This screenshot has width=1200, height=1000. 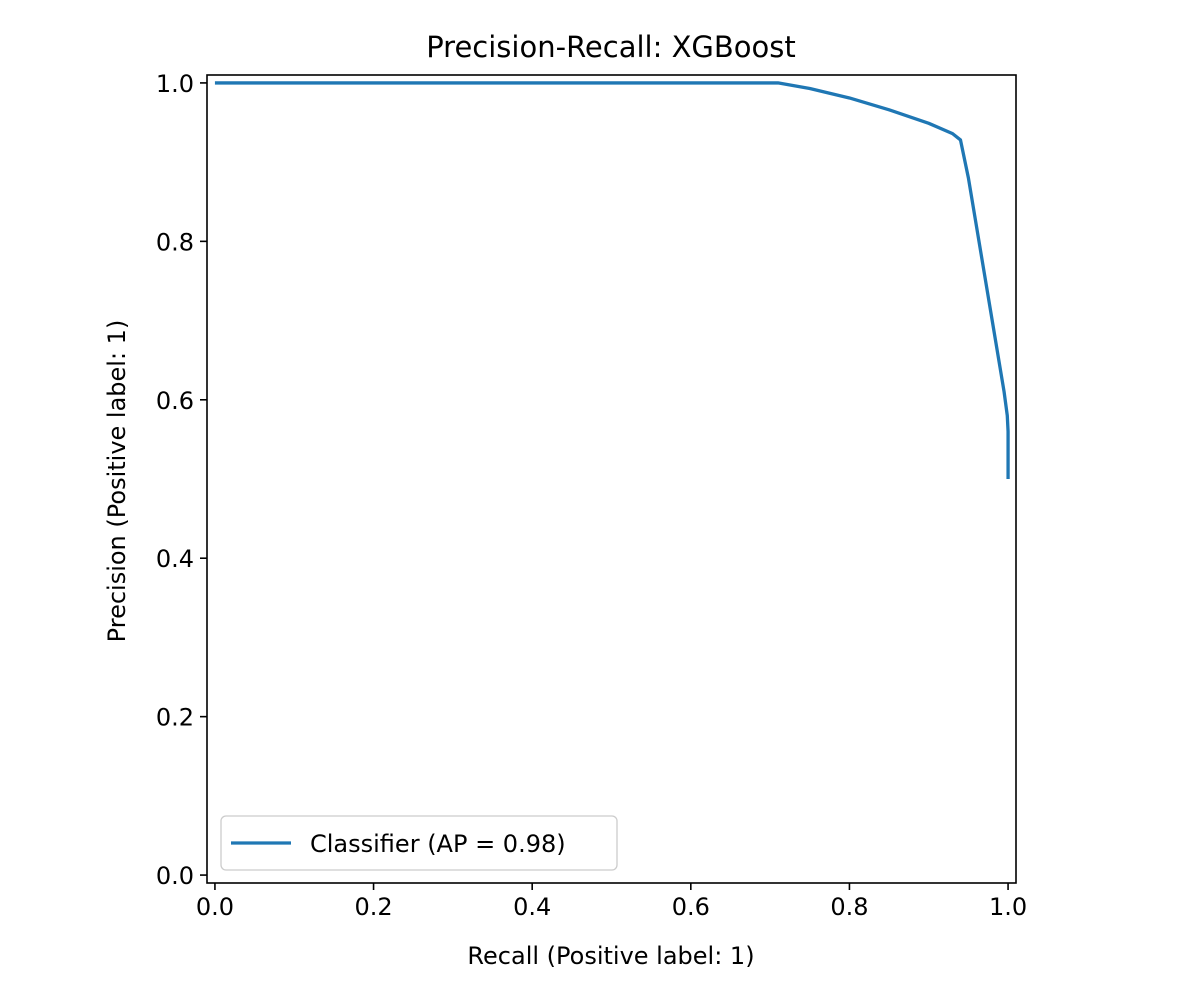 I want to click on x-tick-label: 1.0, so click(x=1008, y=907).